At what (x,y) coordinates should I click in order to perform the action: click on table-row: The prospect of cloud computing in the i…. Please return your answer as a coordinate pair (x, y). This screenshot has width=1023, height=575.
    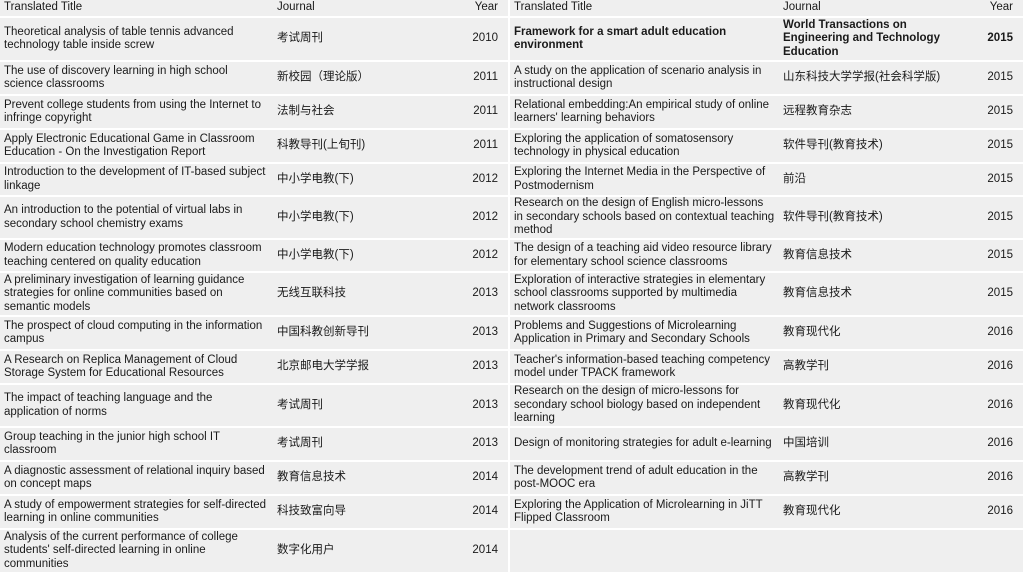
    Looking at the image, I should click on (511, 333).